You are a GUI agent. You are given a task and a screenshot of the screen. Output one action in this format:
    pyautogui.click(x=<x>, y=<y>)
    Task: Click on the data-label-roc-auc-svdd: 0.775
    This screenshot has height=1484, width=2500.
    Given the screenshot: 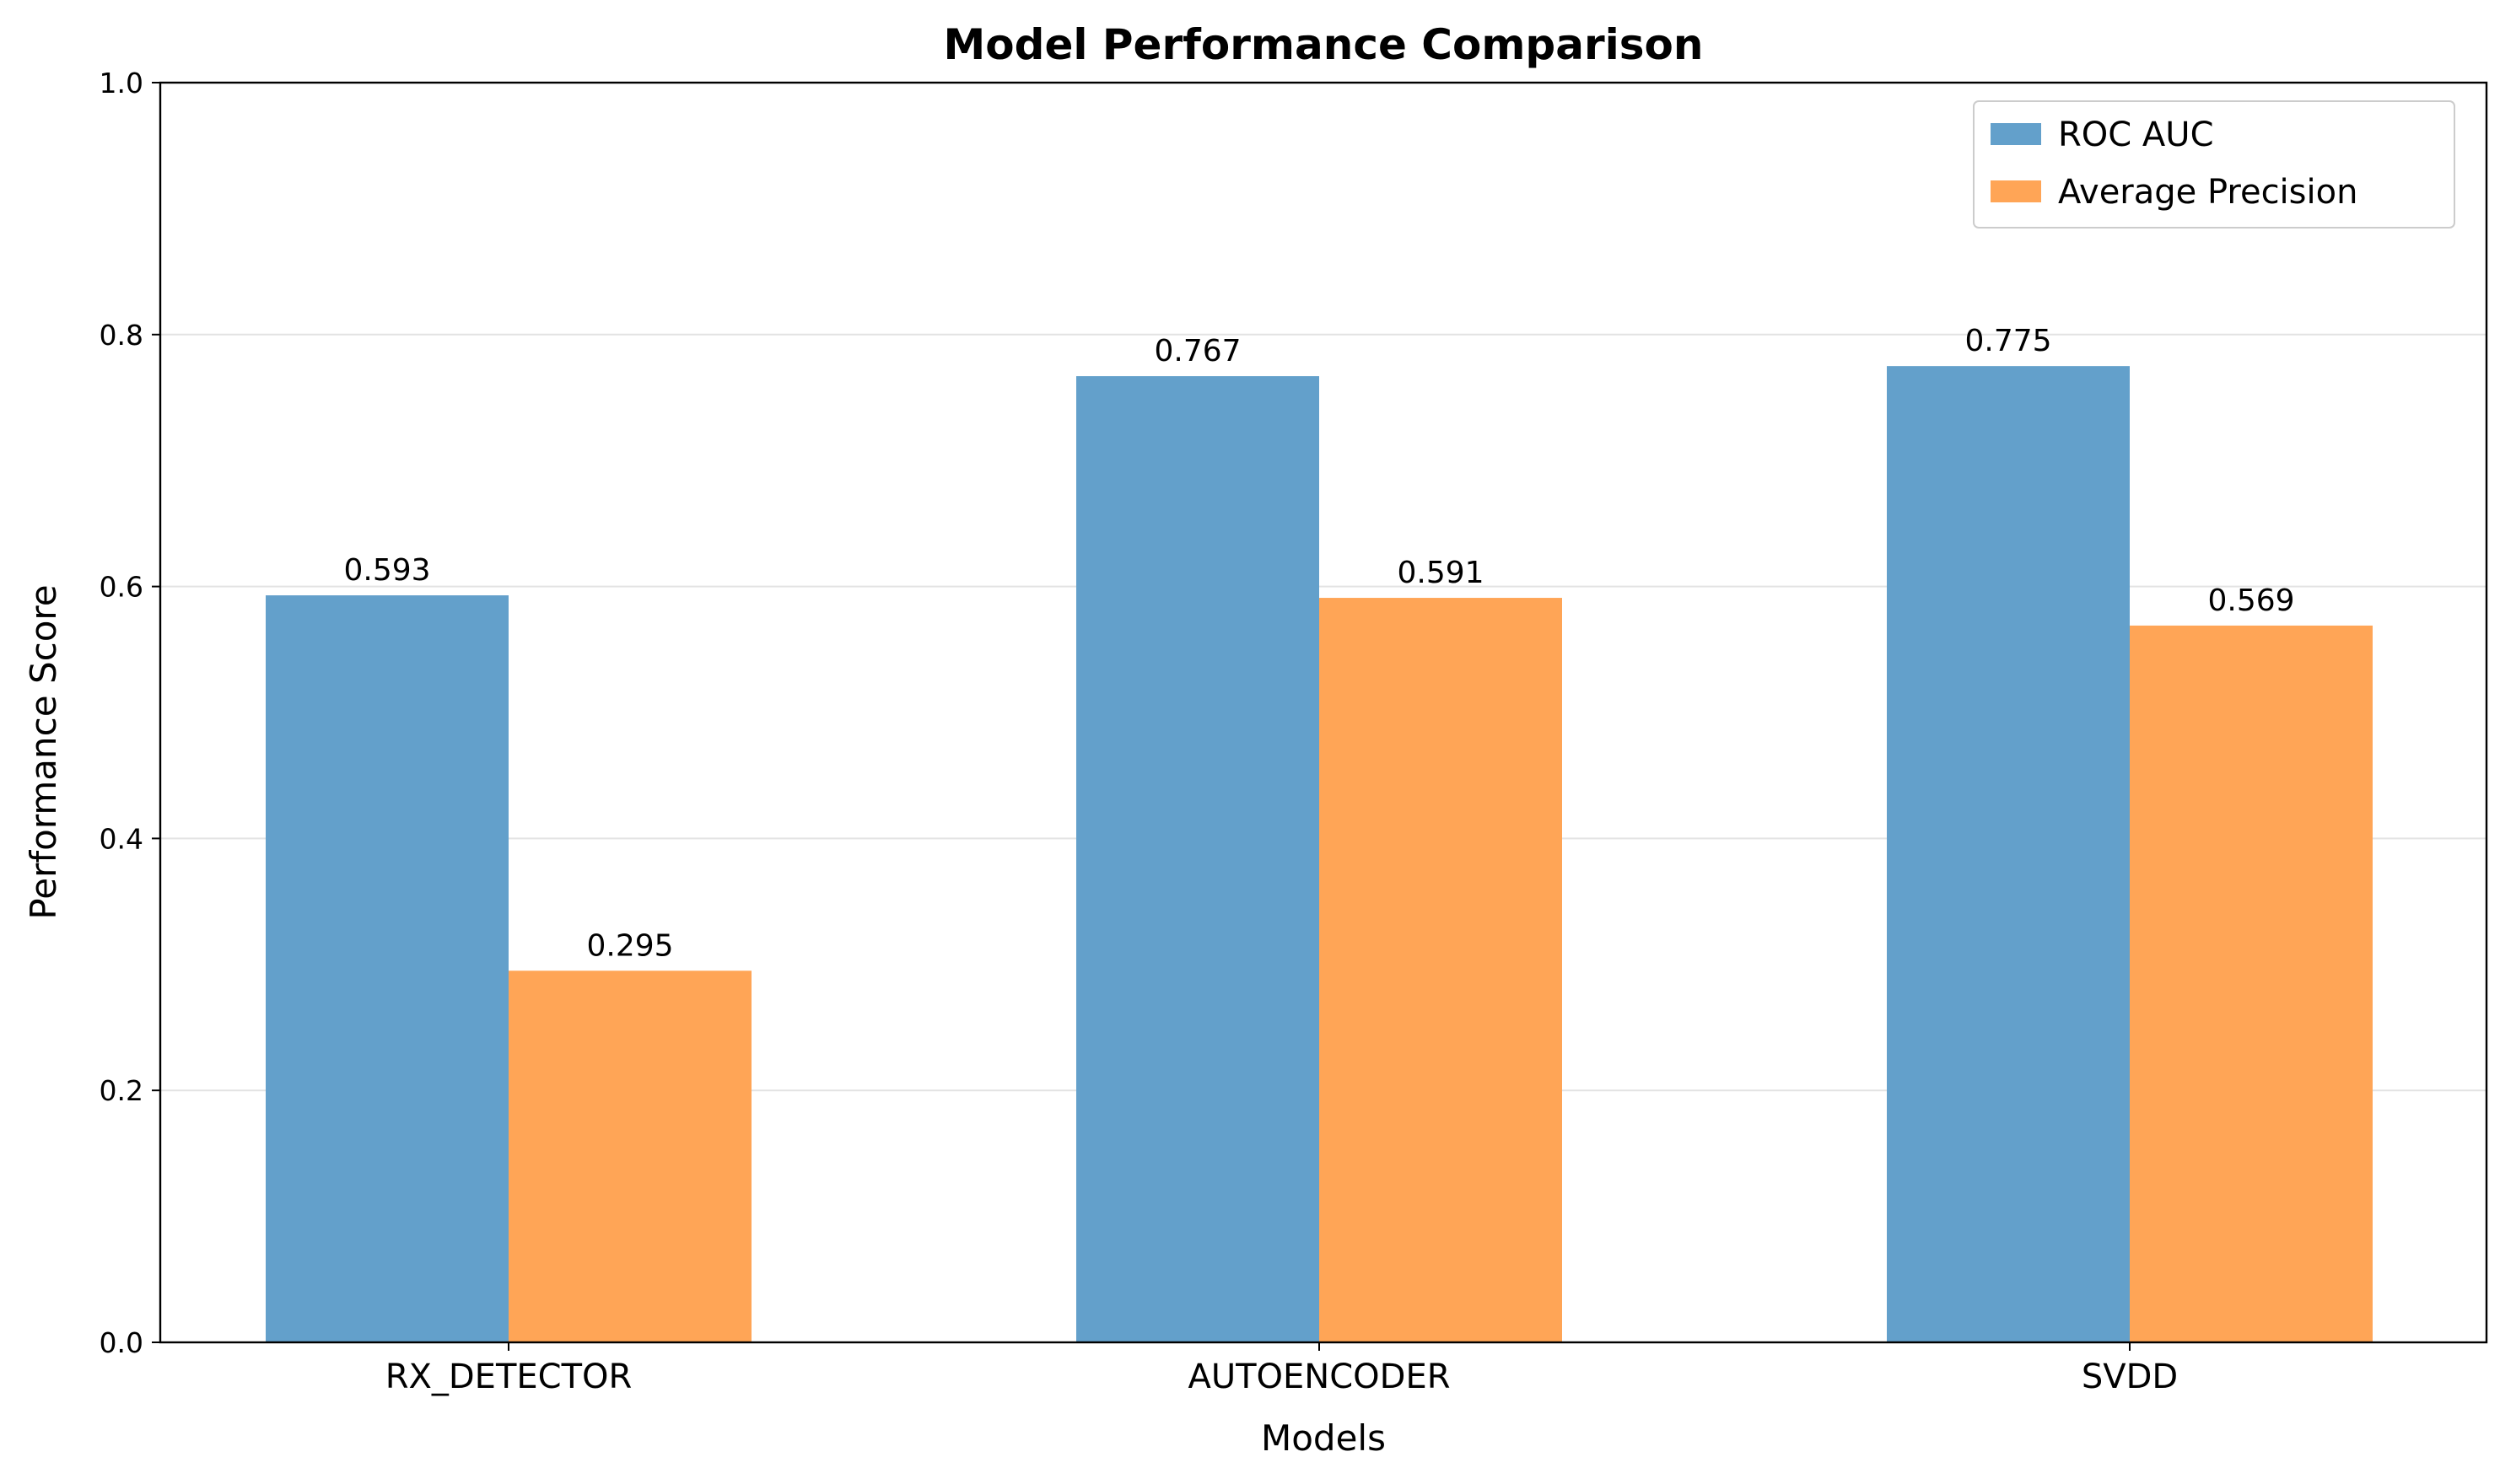 What is the action you would take?
    pyautogui.click(x=2007, y=341)
    